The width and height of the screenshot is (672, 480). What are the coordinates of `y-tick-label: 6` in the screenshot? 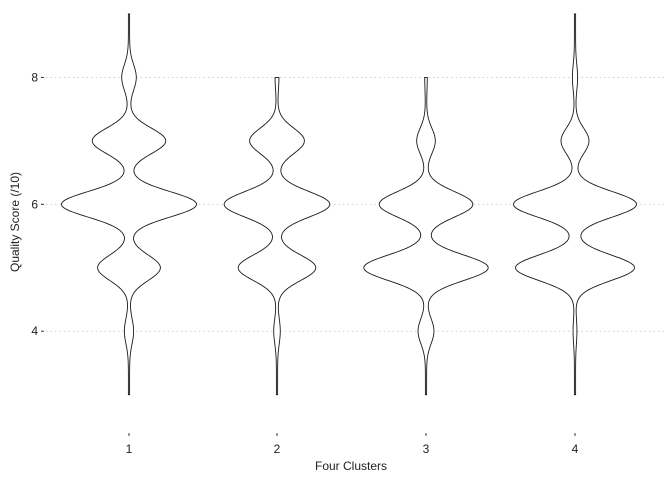 It's located at (34, 204).